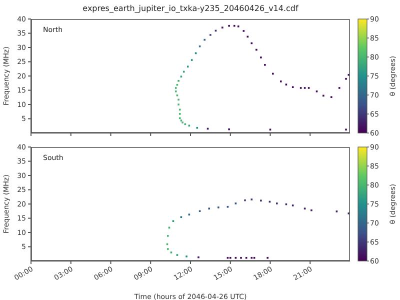 The width and height of the screenshot is (400, 300). Describe the element at coordinates (191, 8) in the screenshot. I see `chart-title: expres_earth_jupiter_io_txka-y235_20460426_v14.cdf` at that location.